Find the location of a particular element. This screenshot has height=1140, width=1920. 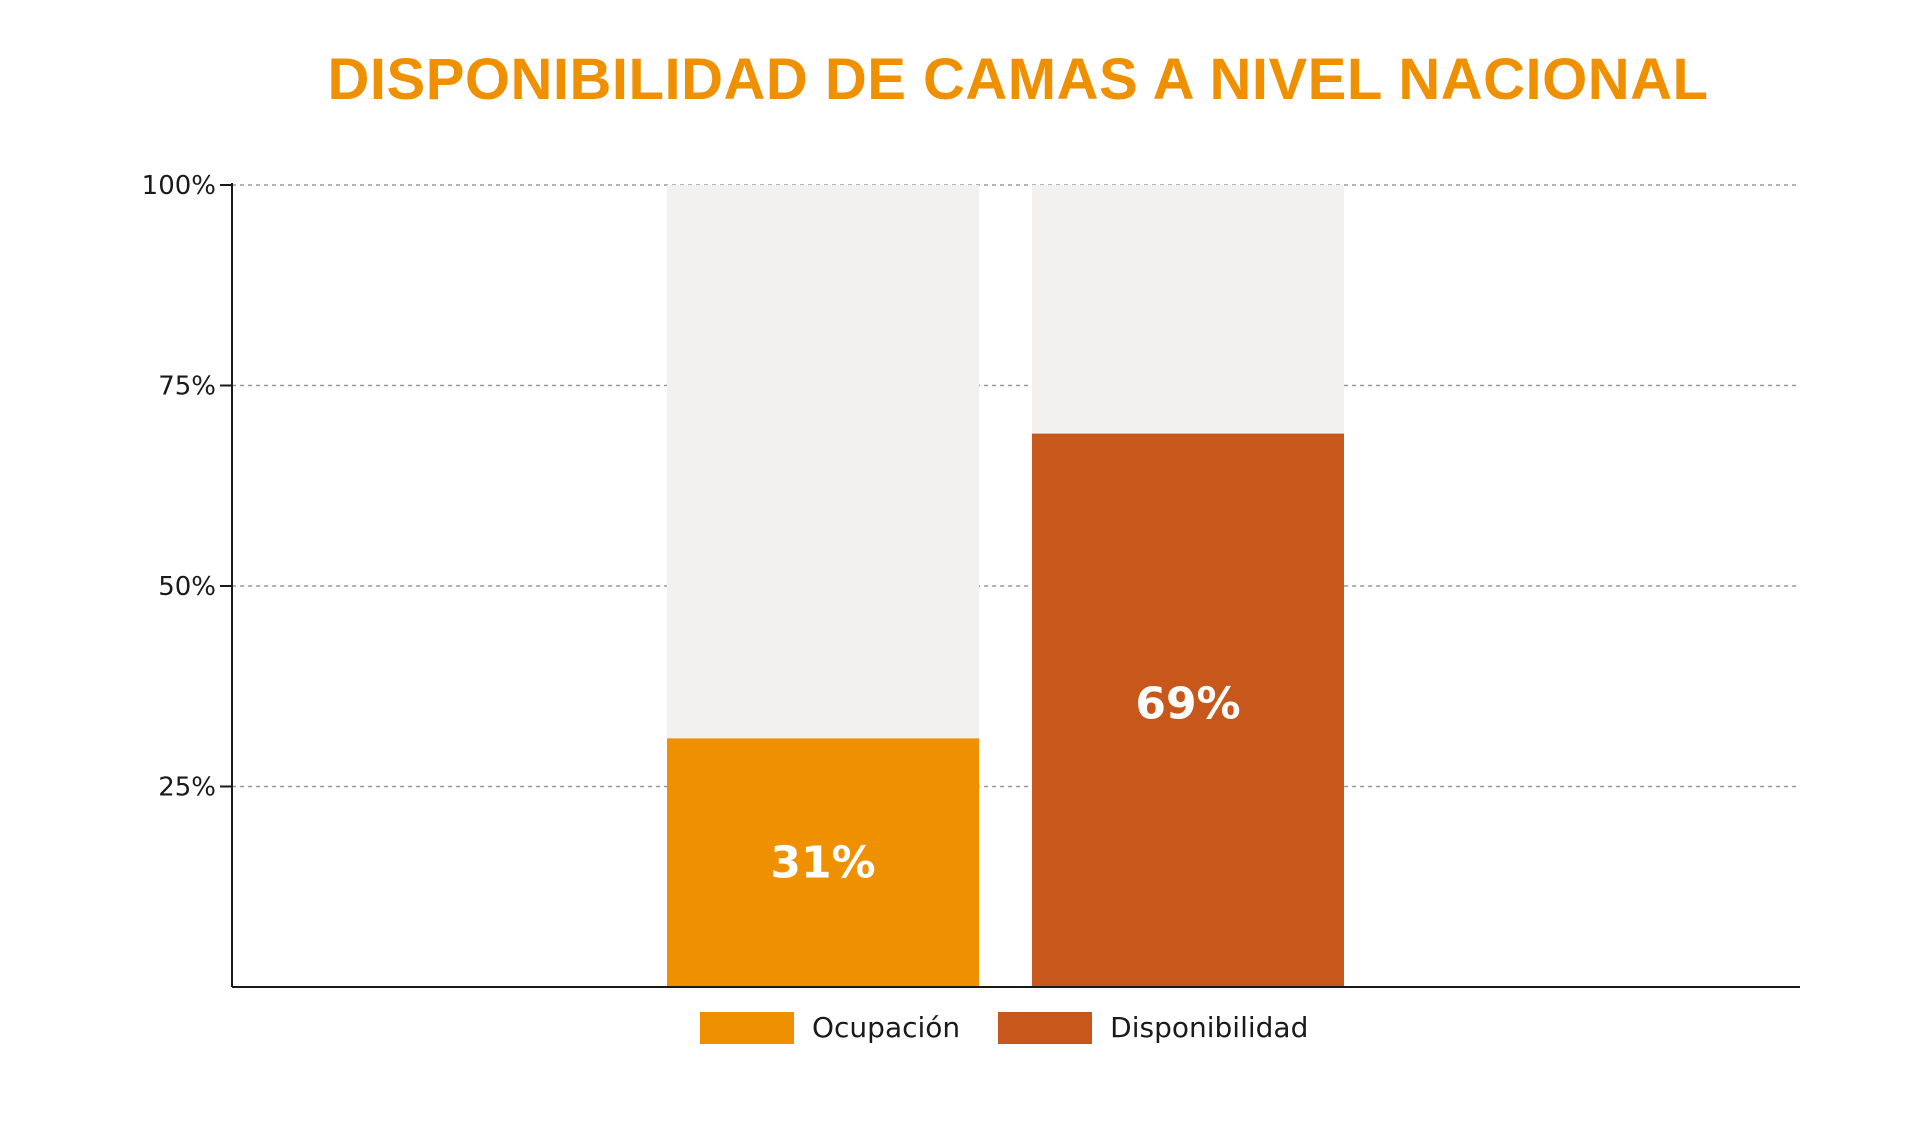

y-tick-label-75: 75% is located at coordinates (187, 387).